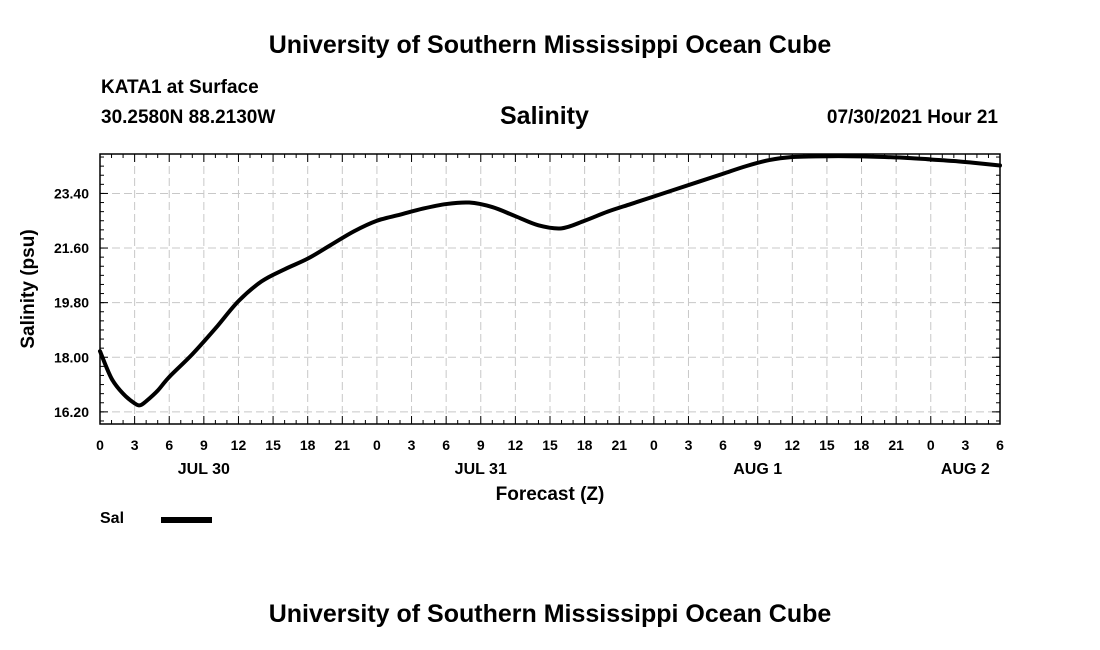 The width and height of the screenshot is (1100, 650). What do you see at coordinates (186, 520) in the screenshot?
I see `legend-swatch` at bounding box center [186, 520].